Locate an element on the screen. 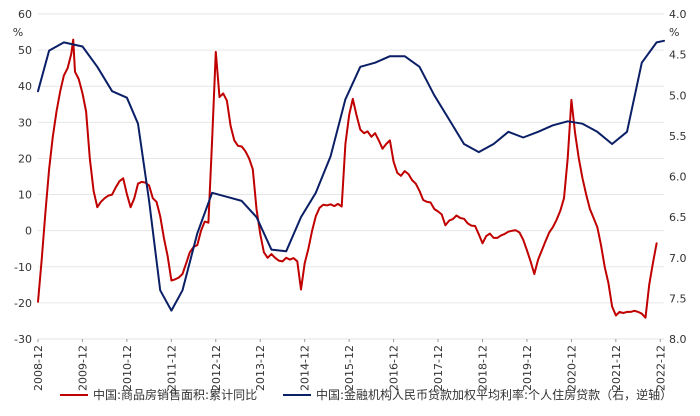  left-tick-label: -10 is located at coordinates (23, 267).